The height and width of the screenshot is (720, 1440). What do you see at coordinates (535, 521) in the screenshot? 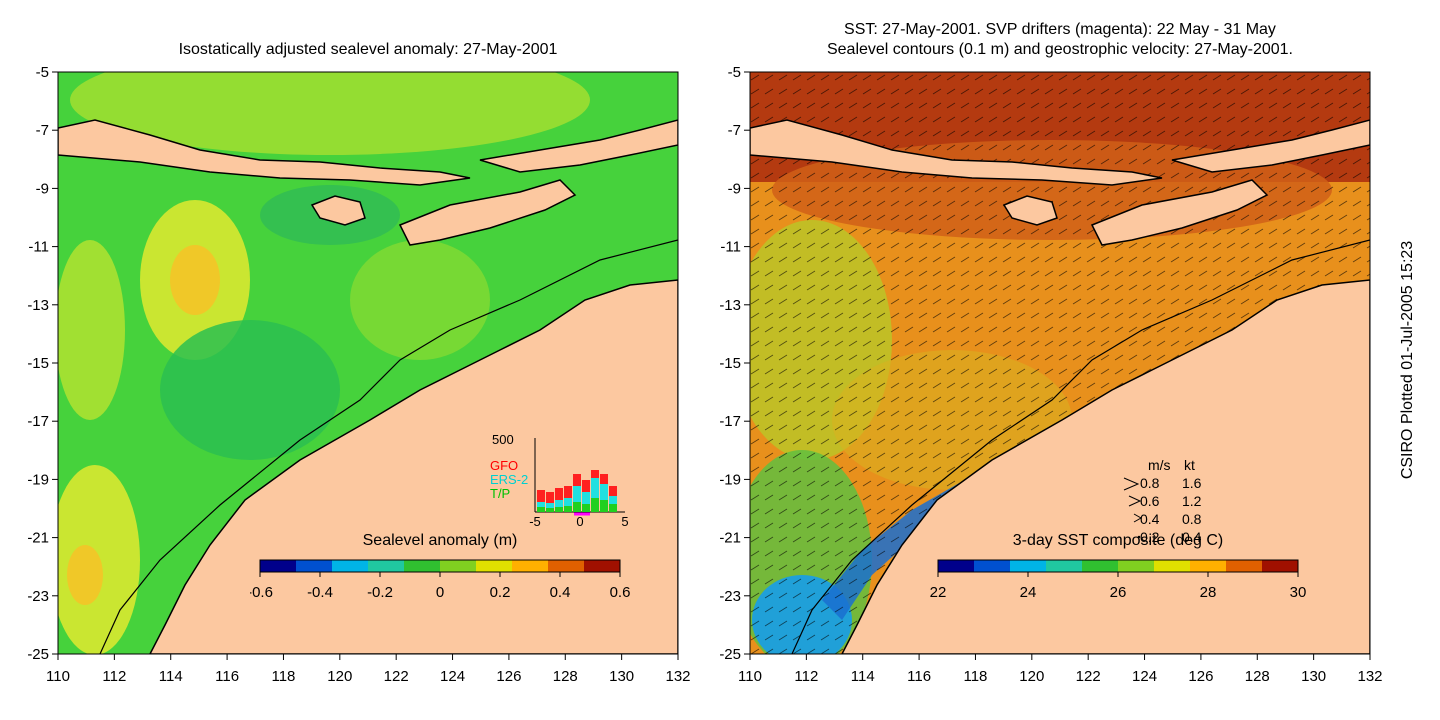
I see `inset-xtick-neg5: -5` at bounding box center [535, 521].